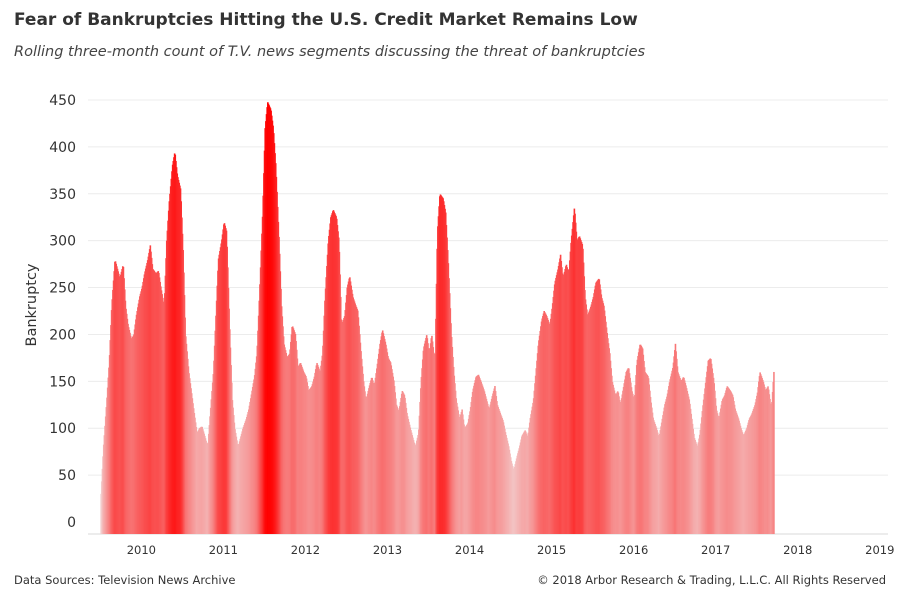  Describe the element at coordinates (141, 550) in the screenshot. I see `x-tick-label: 2010` at that location.